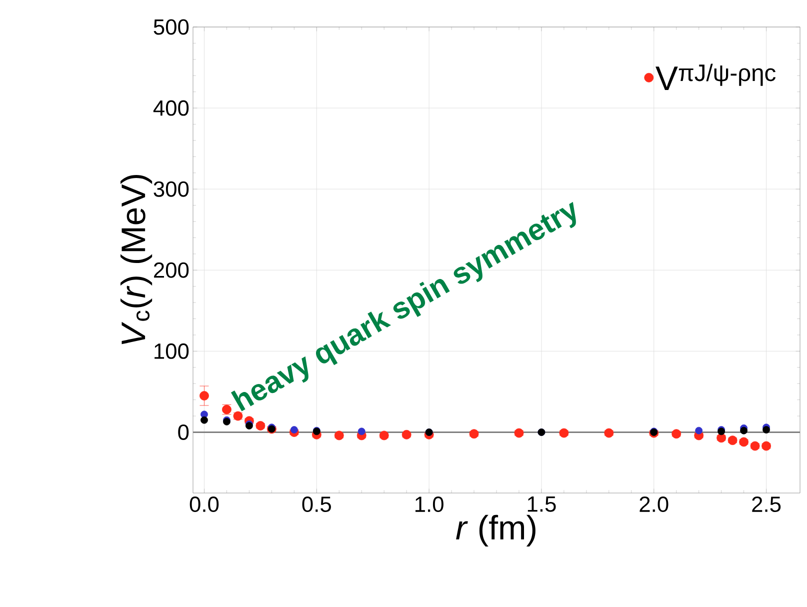  I want to click on y-tick-label: 400, so click(171, 108).